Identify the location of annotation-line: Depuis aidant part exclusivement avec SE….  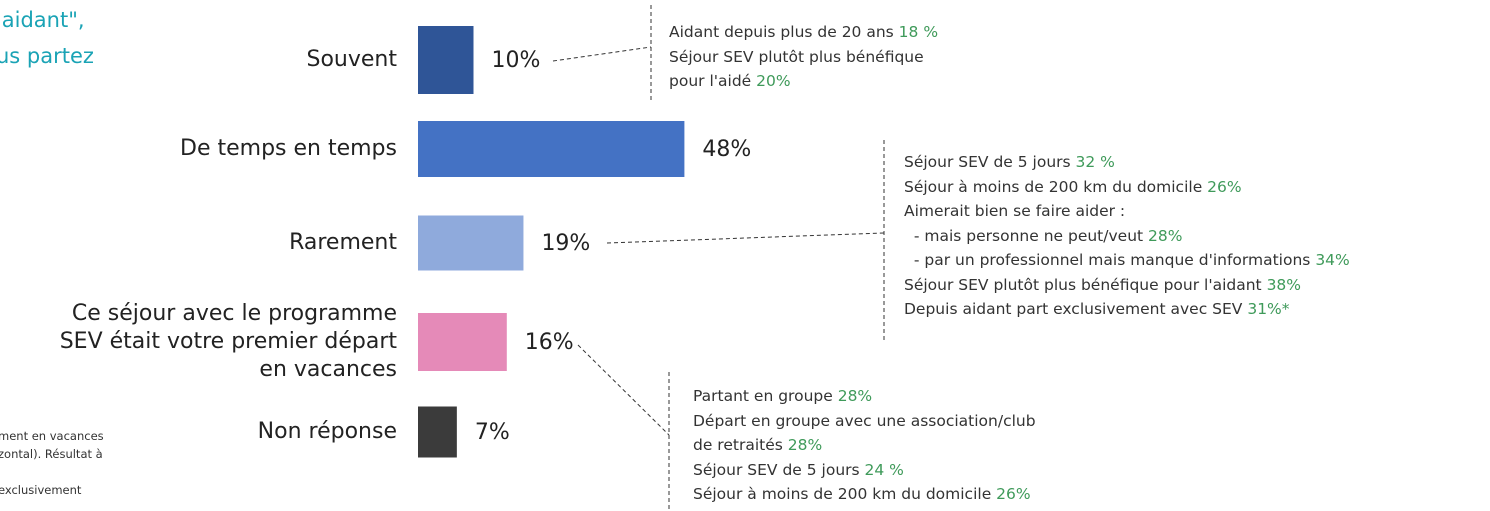
(1127, 309).